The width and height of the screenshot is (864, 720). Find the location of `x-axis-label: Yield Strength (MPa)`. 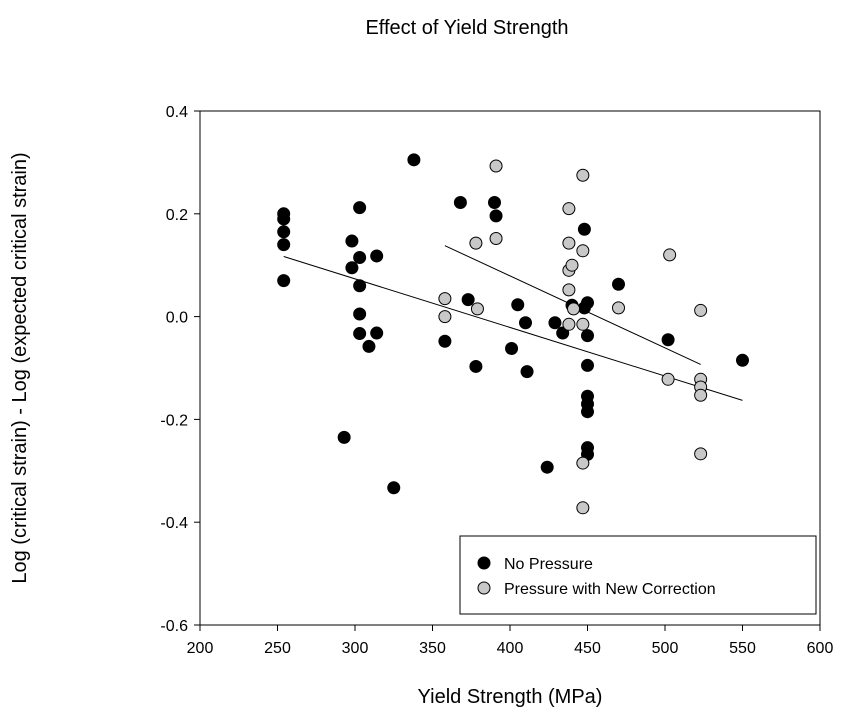

x-axis-label: Yield Strength (MPa) is located at coordinates (510, 697).